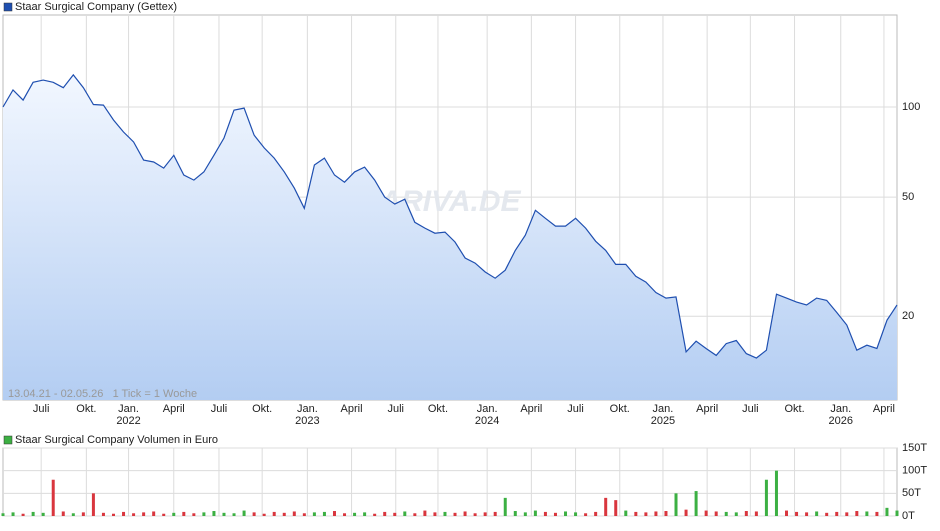  I want to click on plot-area, so click(450, 482).